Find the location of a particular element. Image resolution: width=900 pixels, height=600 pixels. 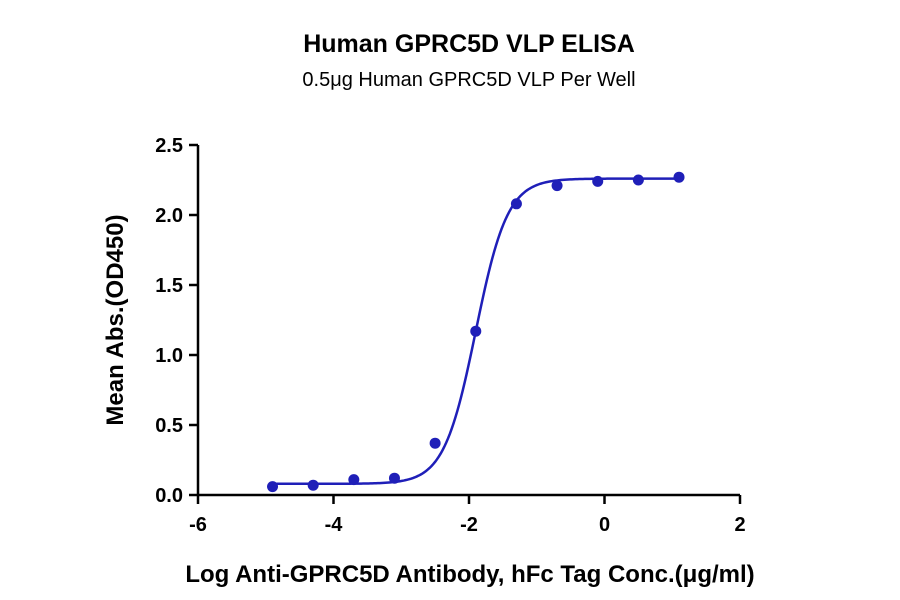

y-tick-label: 0.0 is located at coordinates (169, 496).